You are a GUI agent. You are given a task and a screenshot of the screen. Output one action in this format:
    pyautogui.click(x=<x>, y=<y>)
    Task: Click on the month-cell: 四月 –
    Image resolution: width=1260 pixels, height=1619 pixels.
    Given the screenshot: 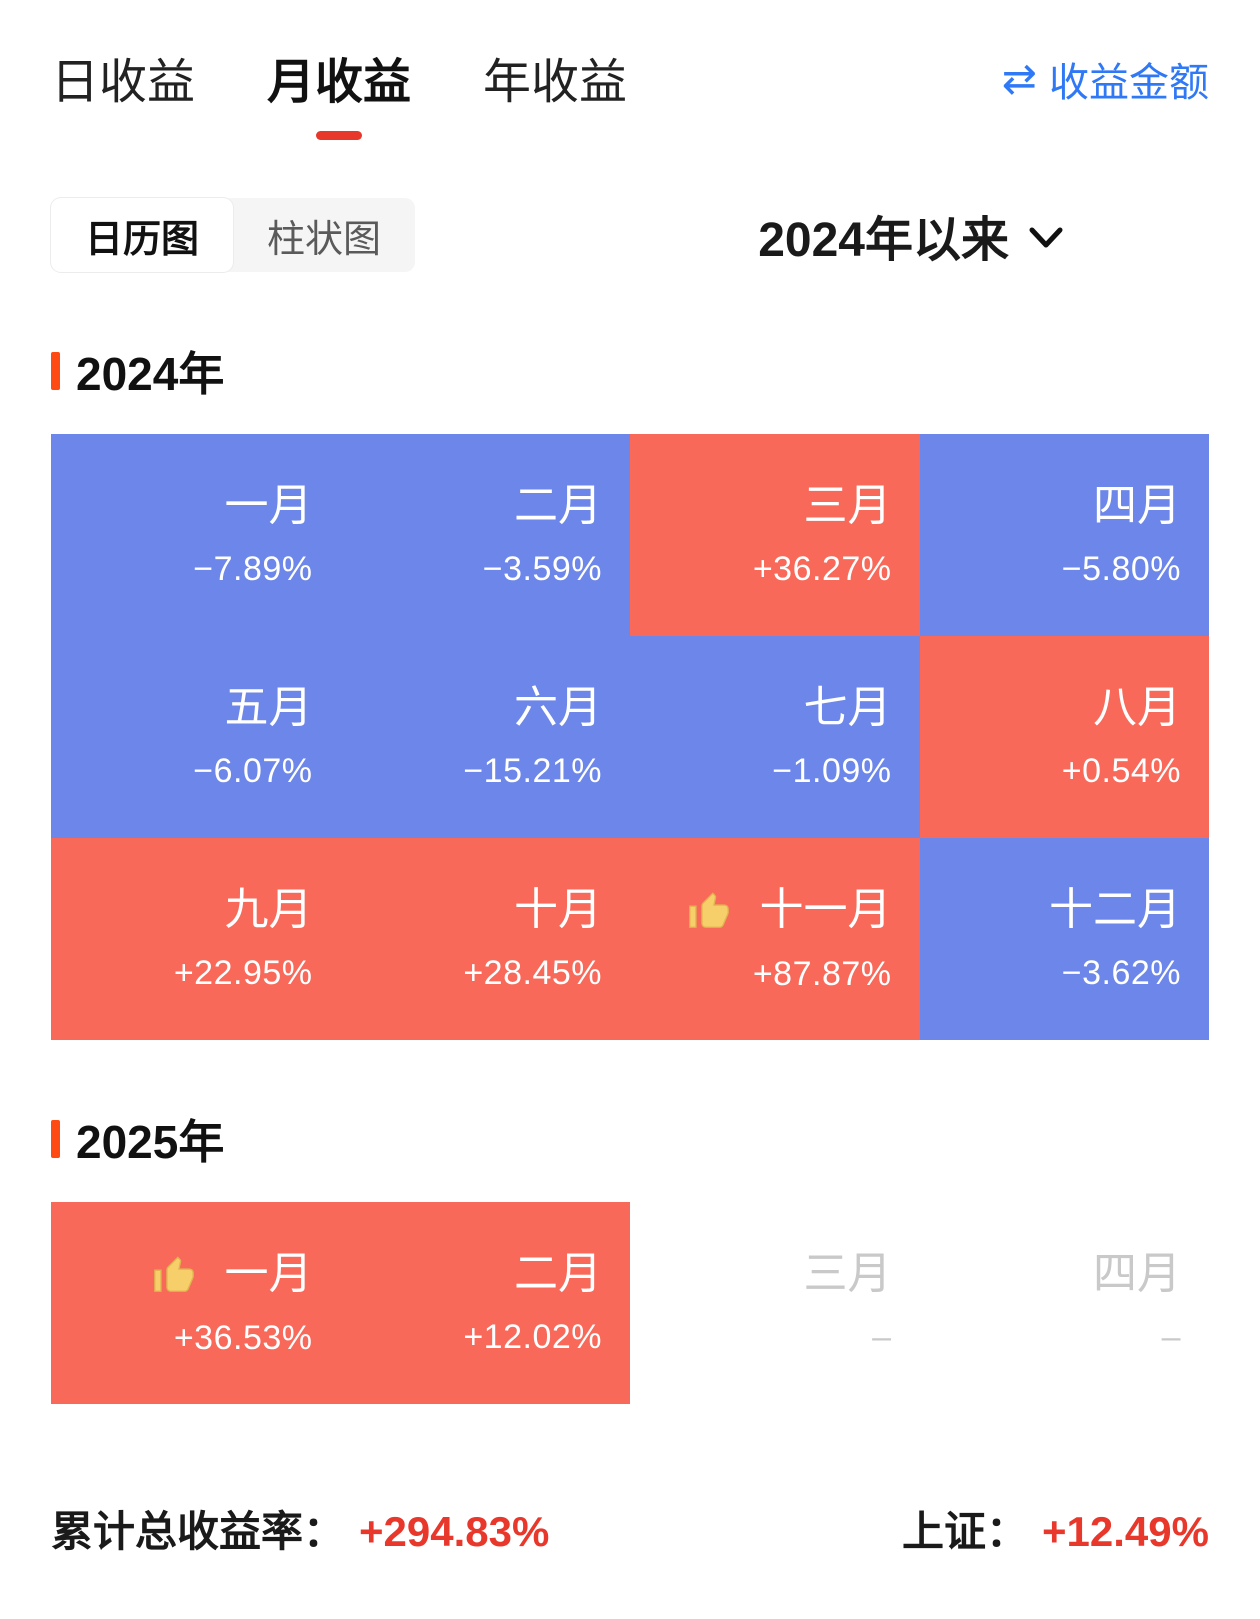 What is the action you would take?
    pyautogui.click(x=1065, y=1303)
    